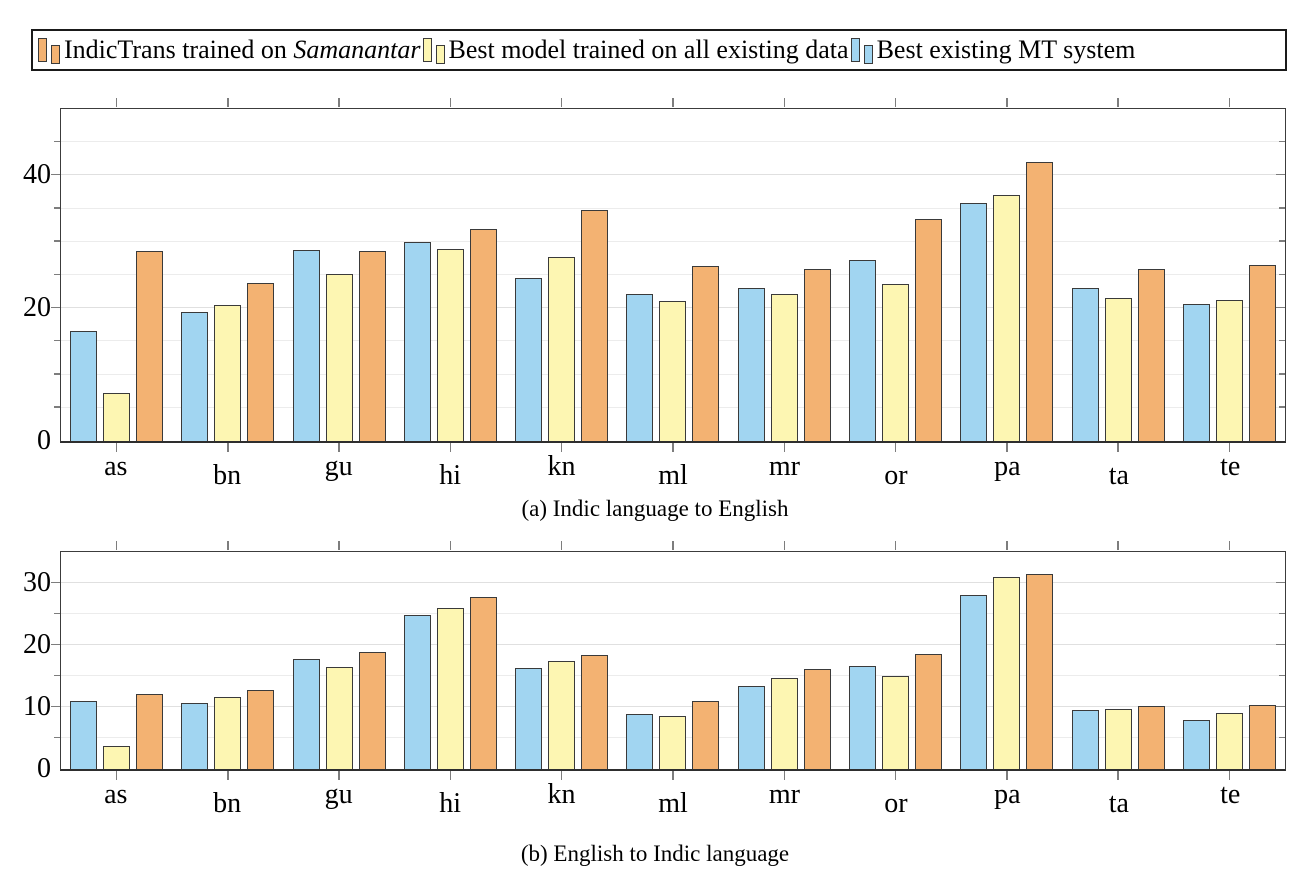 The height and width of the screenshot is (890, 1310). I want to click on bar-ml-indictrans, so click(706, 735).